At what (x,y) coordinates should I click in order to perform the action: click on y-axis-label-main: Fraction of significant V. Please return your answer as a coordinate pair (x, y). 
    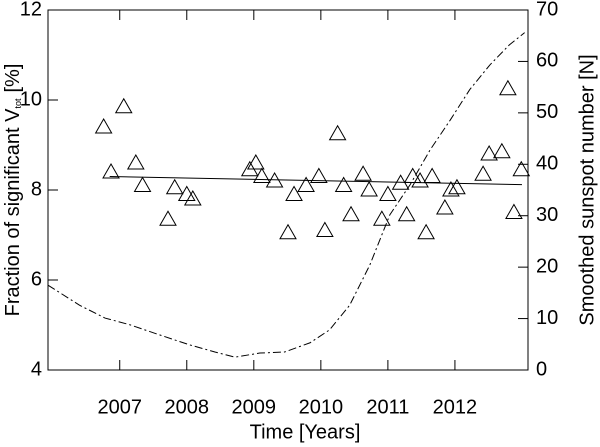
    Looking at the image, I should click on (13, 212).